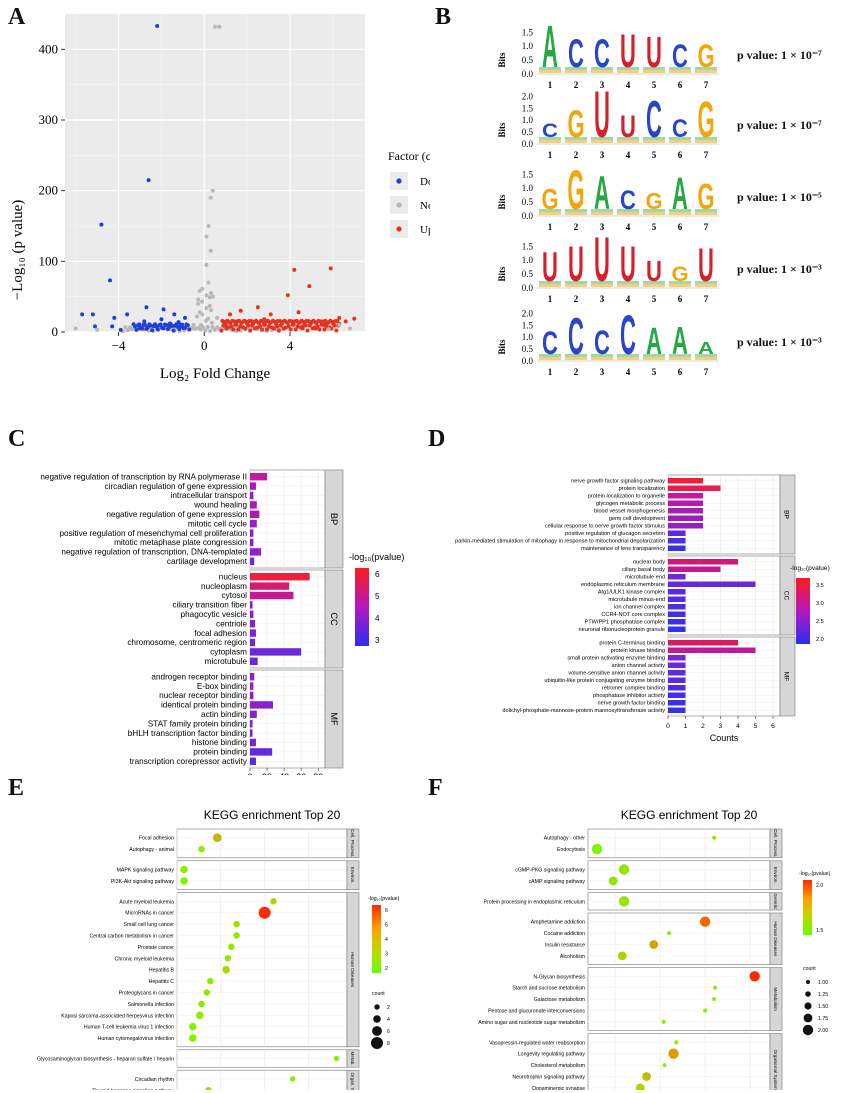 This screenshot has height=1093, width=843. What do you see at coordinates (377, 1019) in the screenshot?
I see `size-legend-dot` at bounding box center [377, 1019].